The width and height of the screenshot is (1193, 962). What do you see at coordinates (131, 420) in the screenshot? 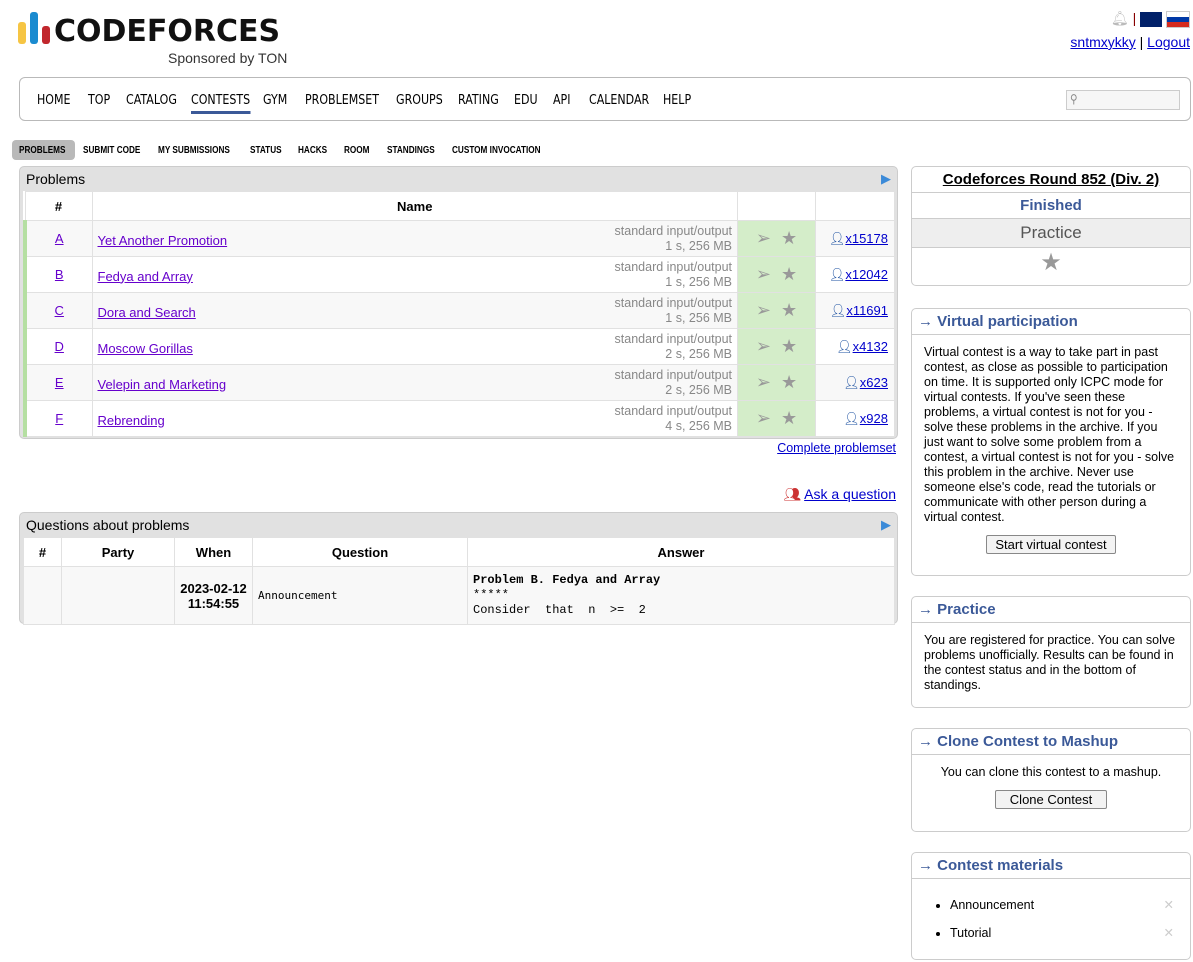
I see `problem-name-link: Rebrending` at bounding box center [131, 420].